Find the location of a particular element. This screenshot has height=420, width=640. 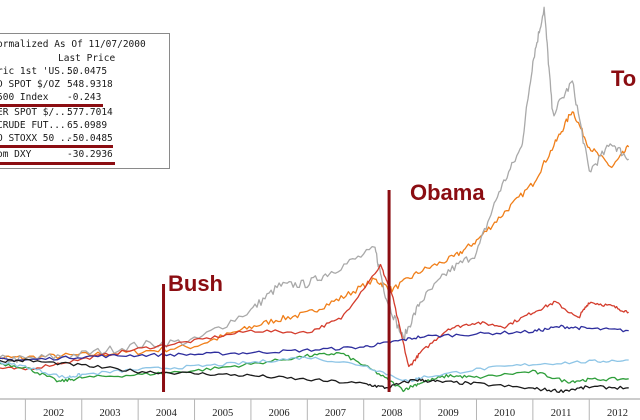

x-tick-label: 2003 is located at coordinates (109, 413).